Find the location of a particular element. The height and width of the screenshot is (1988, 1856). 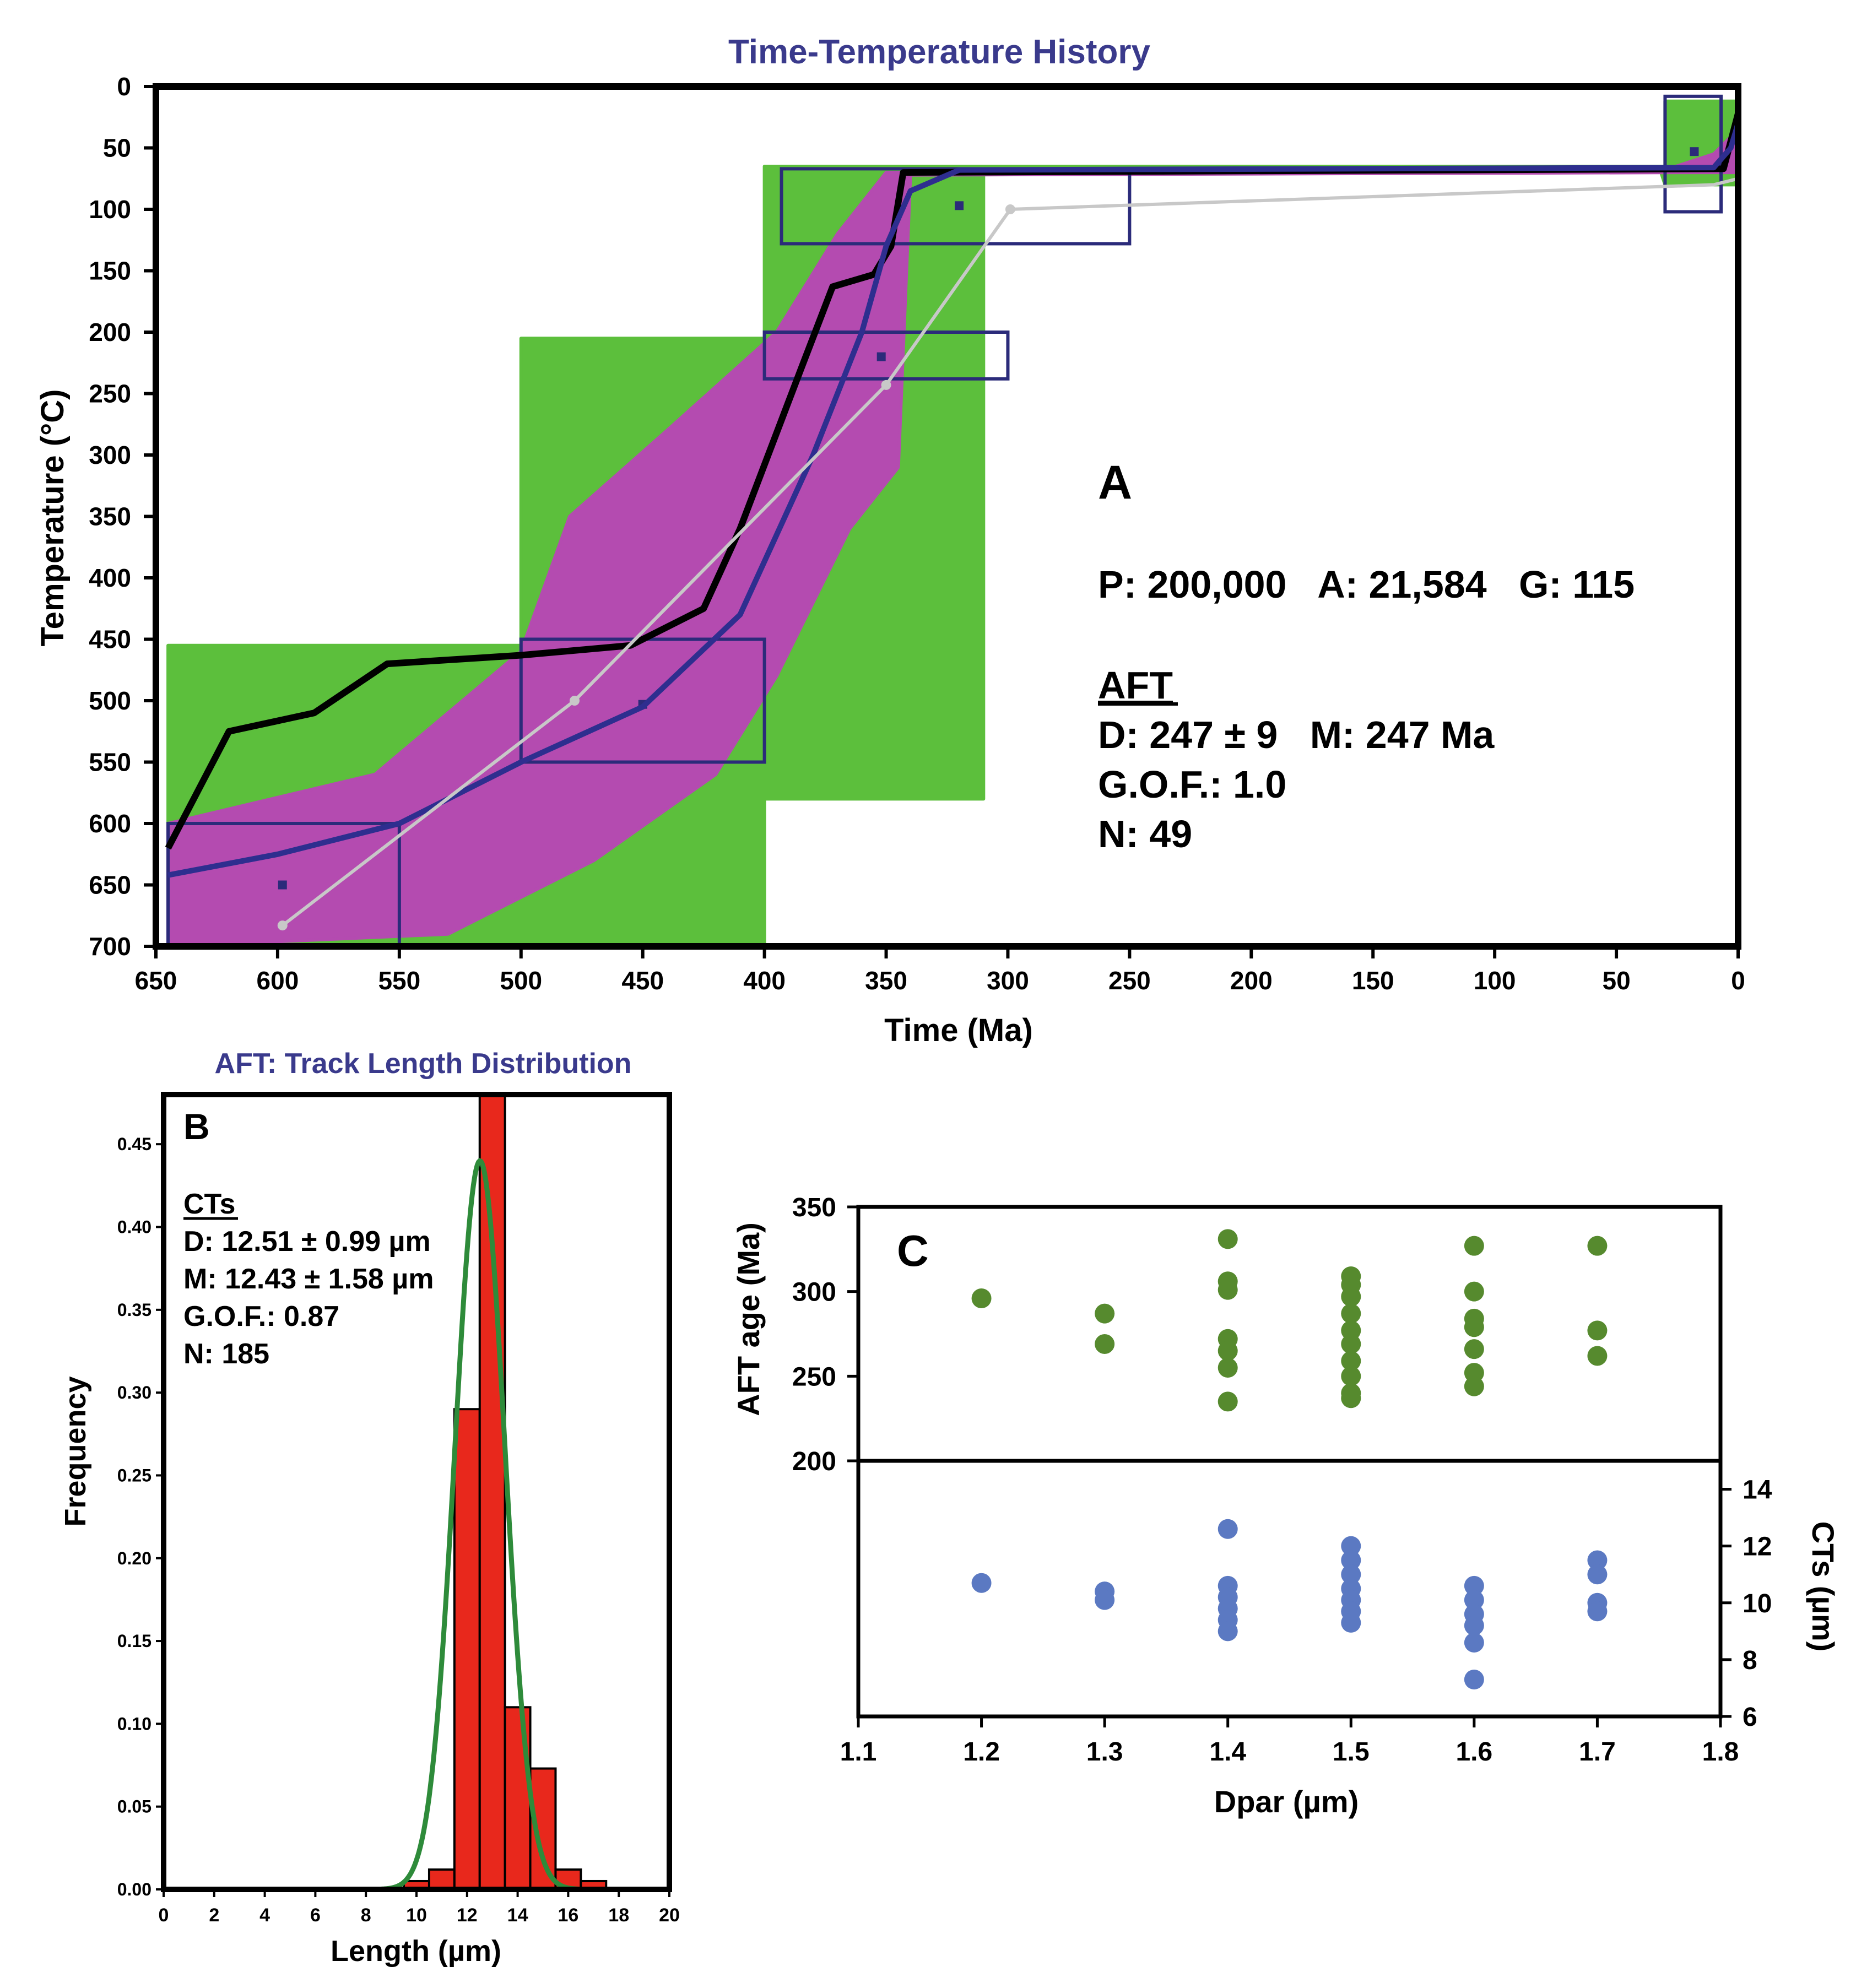

panel-a-aft-dm: D: 247 ± 9 M: 247 Ma is located at coordinates (1296, 735).